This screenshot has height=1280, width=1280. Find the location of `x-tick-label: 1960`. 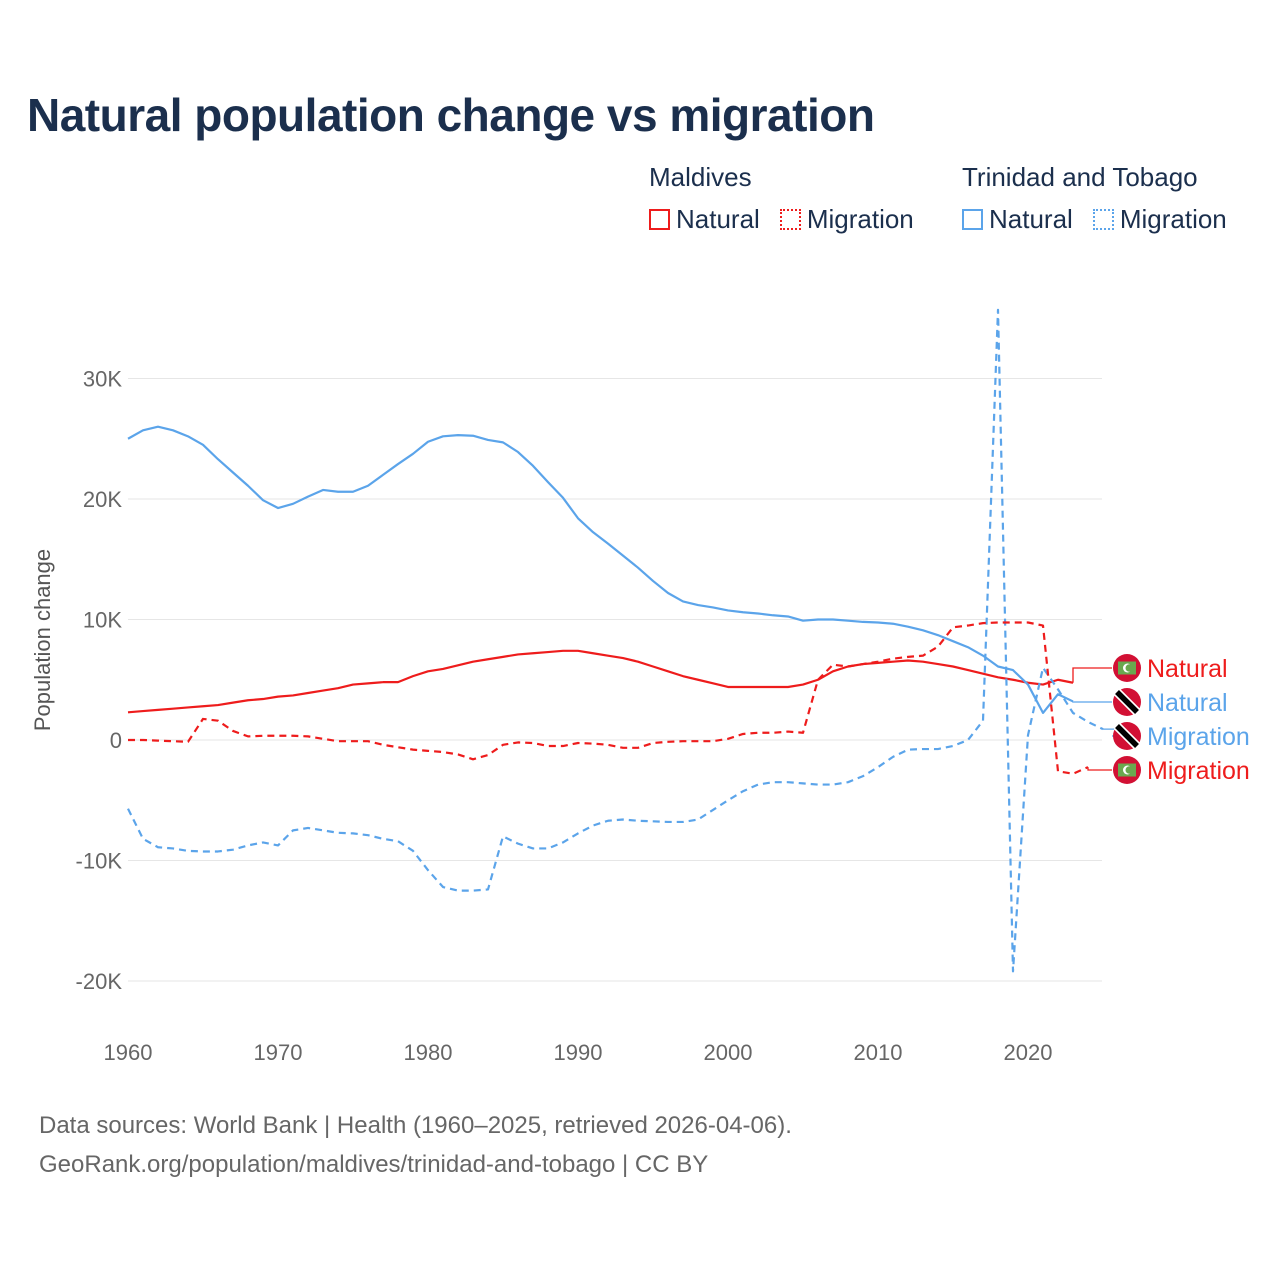

x-tick-label: 1960 is located at coordinates (128, 1052).